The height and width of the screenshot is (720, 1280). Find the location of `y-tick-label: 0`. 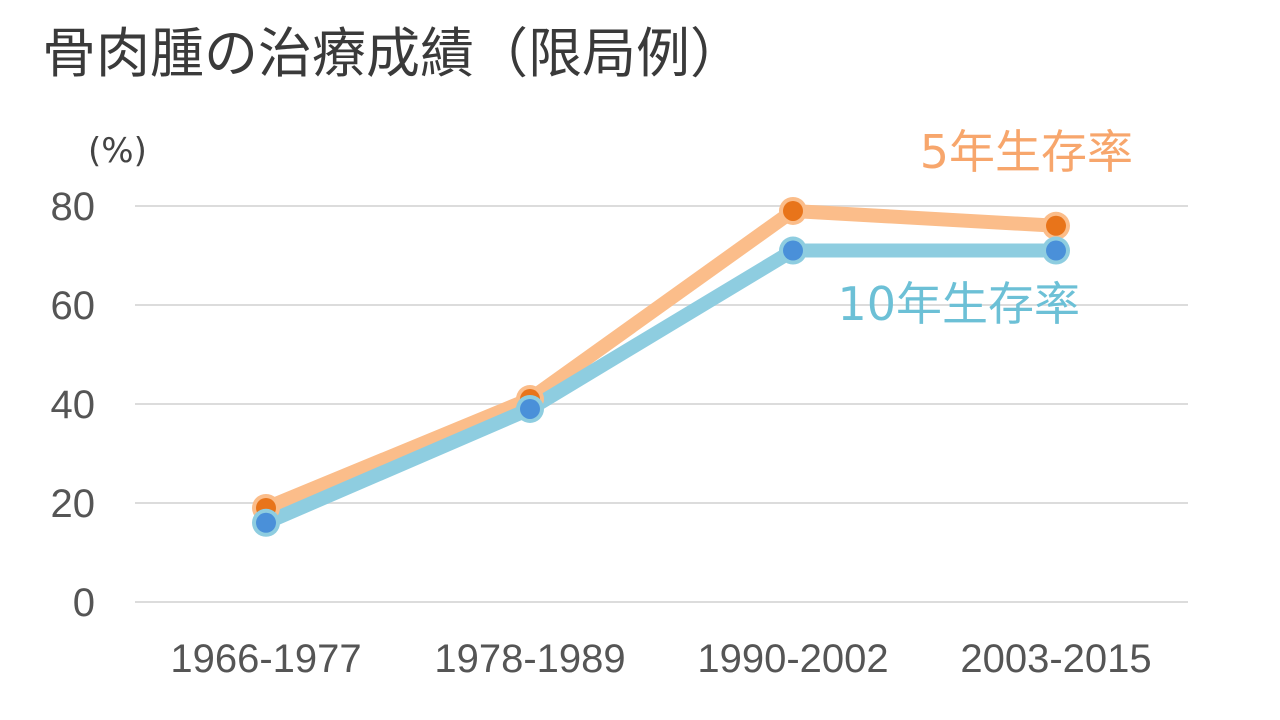

y-tick-label: 0 is located at coordinates (84, 603).